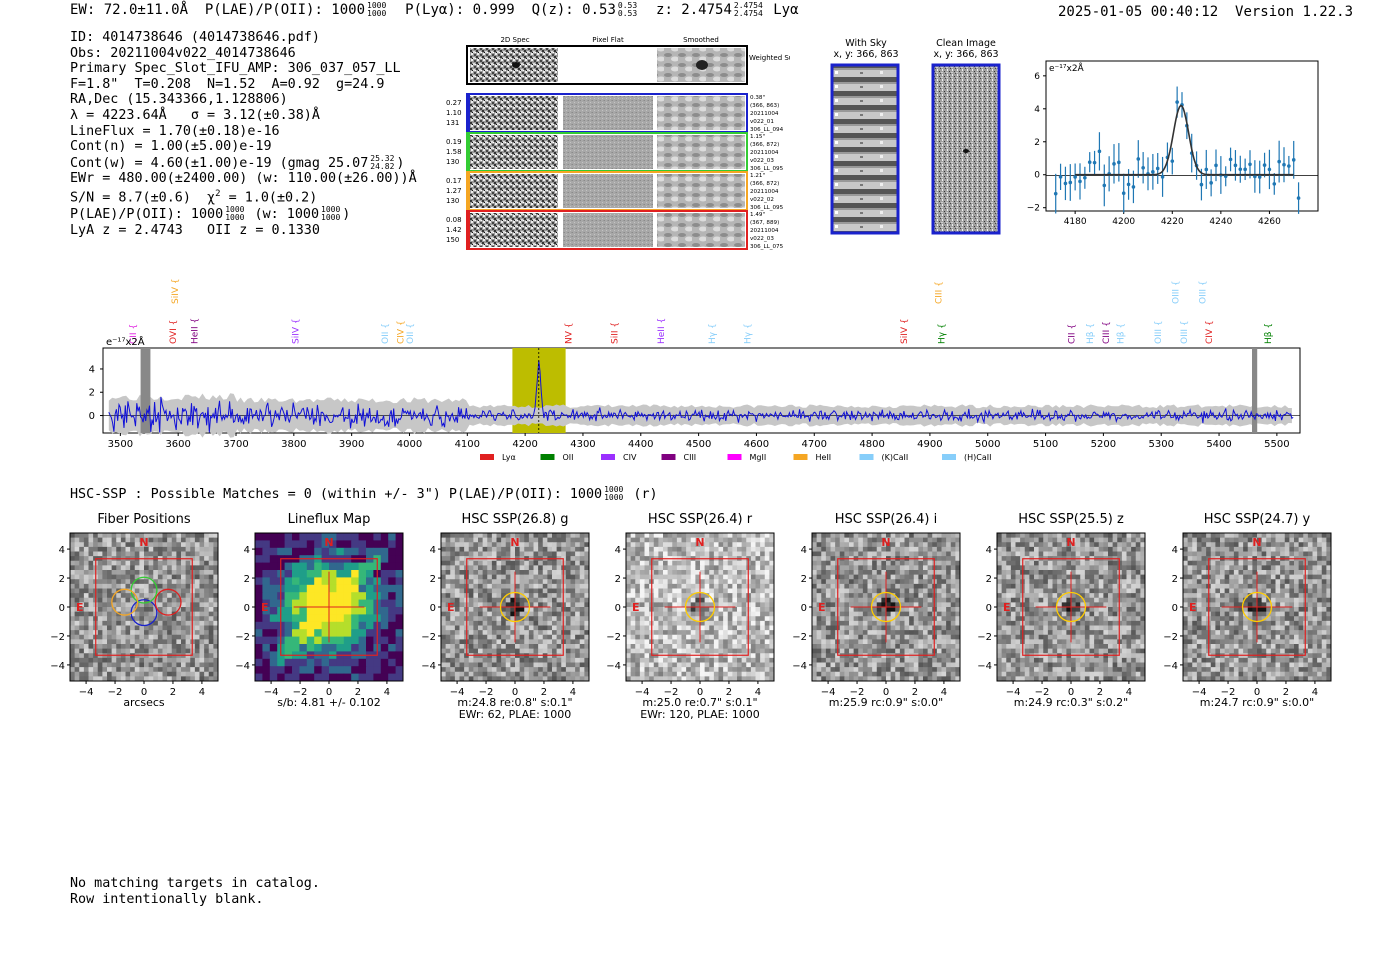  I want to click on cutout-right-label: 20211004, so click(764, 114).